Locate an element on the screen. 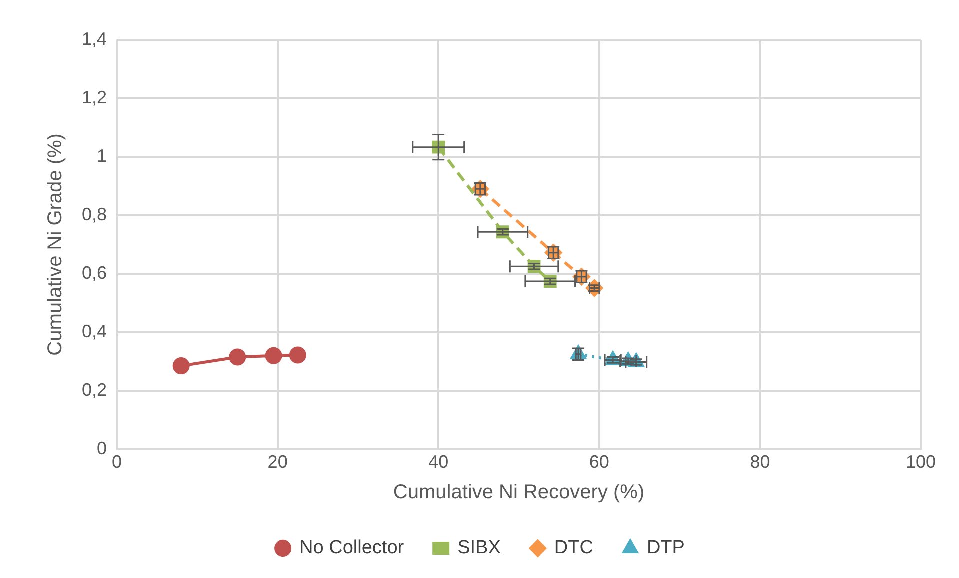  x-tick-label: 20 is located at coordinates (278, 462).